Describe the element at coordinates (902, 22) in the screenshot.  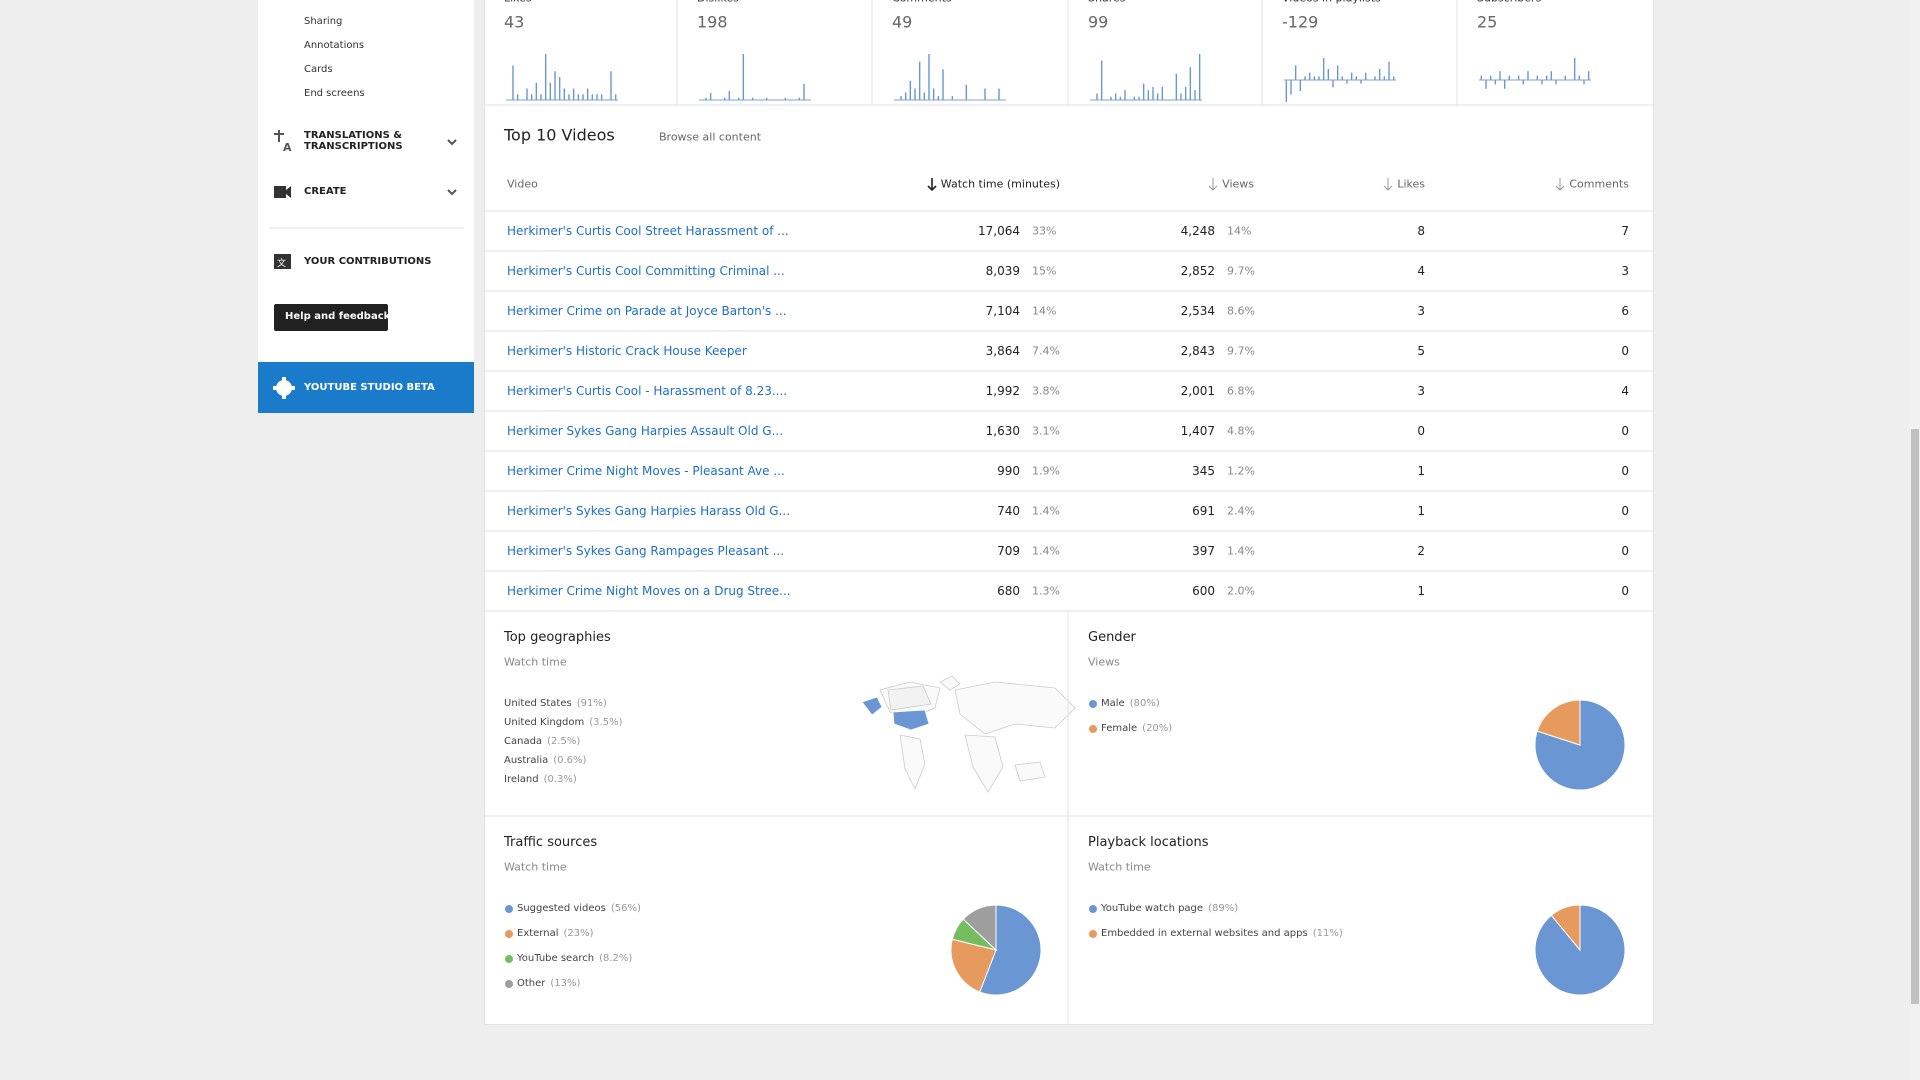
I see `metric-value: 49` at that location.